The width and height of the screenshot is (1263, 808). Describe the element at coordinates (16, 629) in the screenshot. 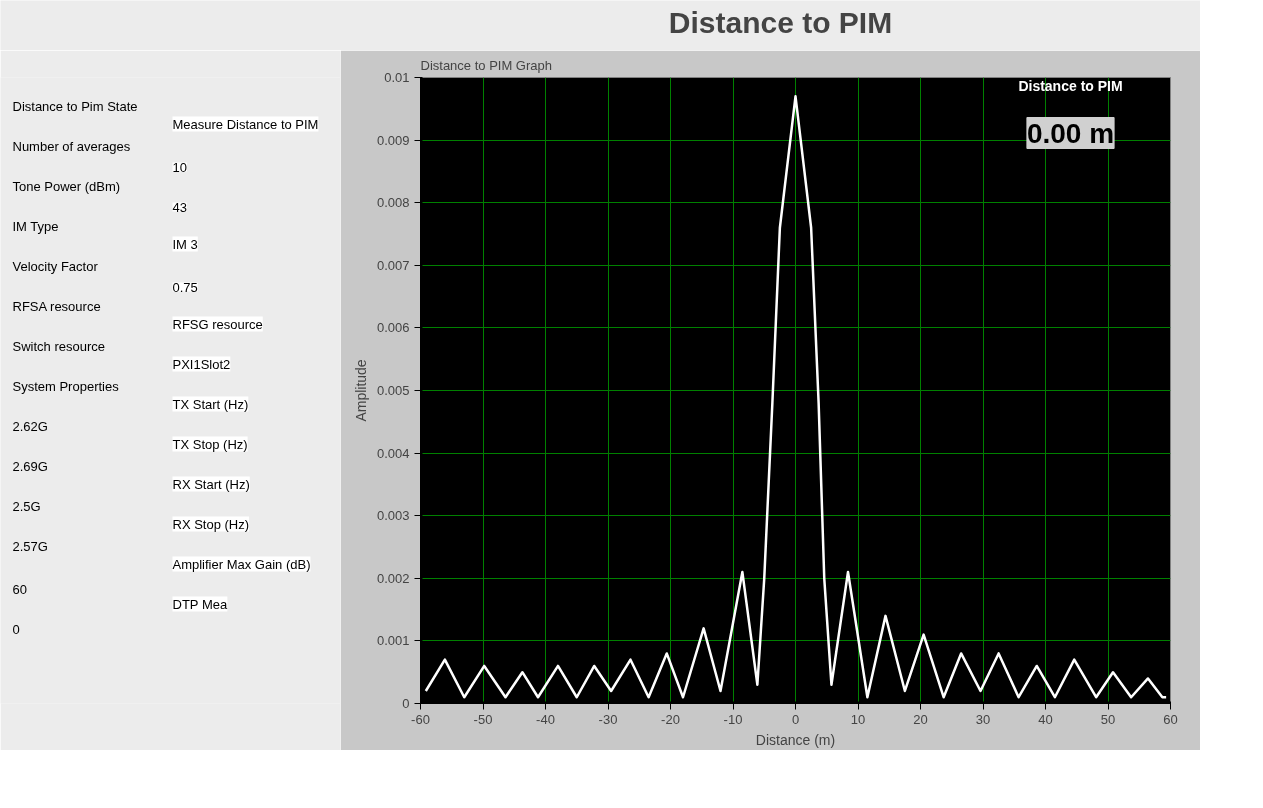

I see `text: 0` at that location.